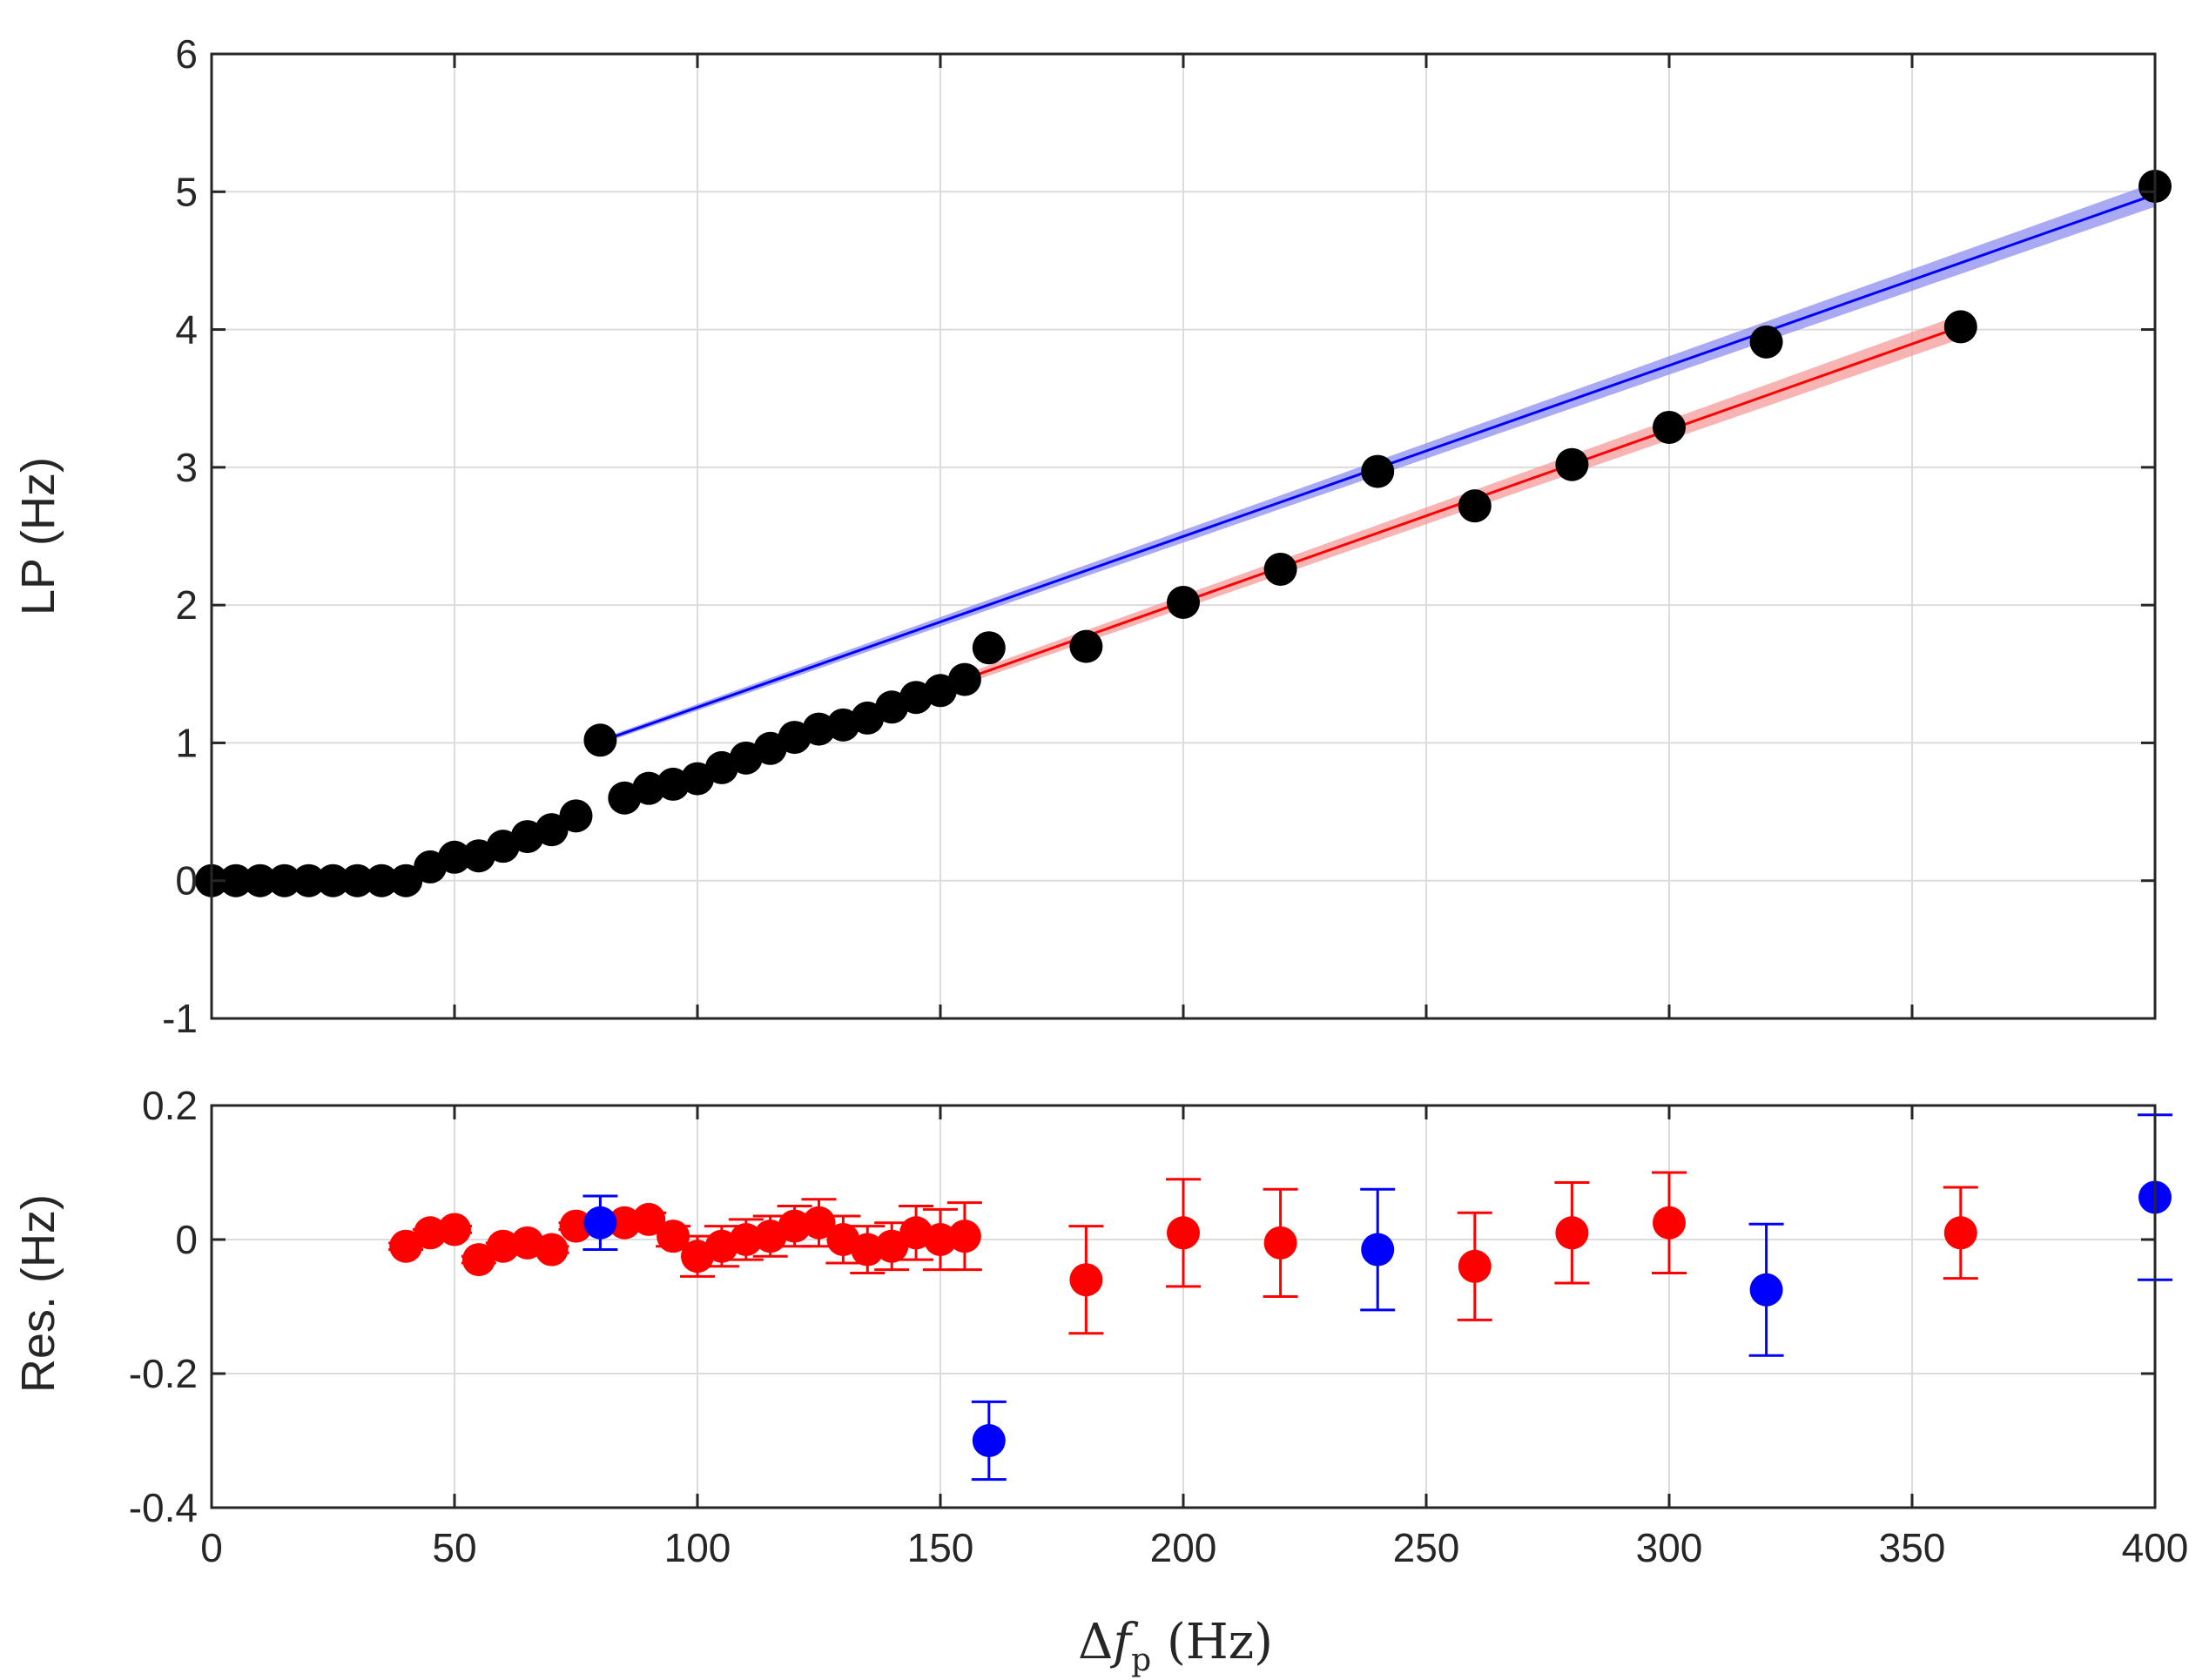 This screenshot has height=1680, width=2209. Describe the element at coordinates (1426, 1547) in the screenshot. I see `x-tick-label: 250` at that location.